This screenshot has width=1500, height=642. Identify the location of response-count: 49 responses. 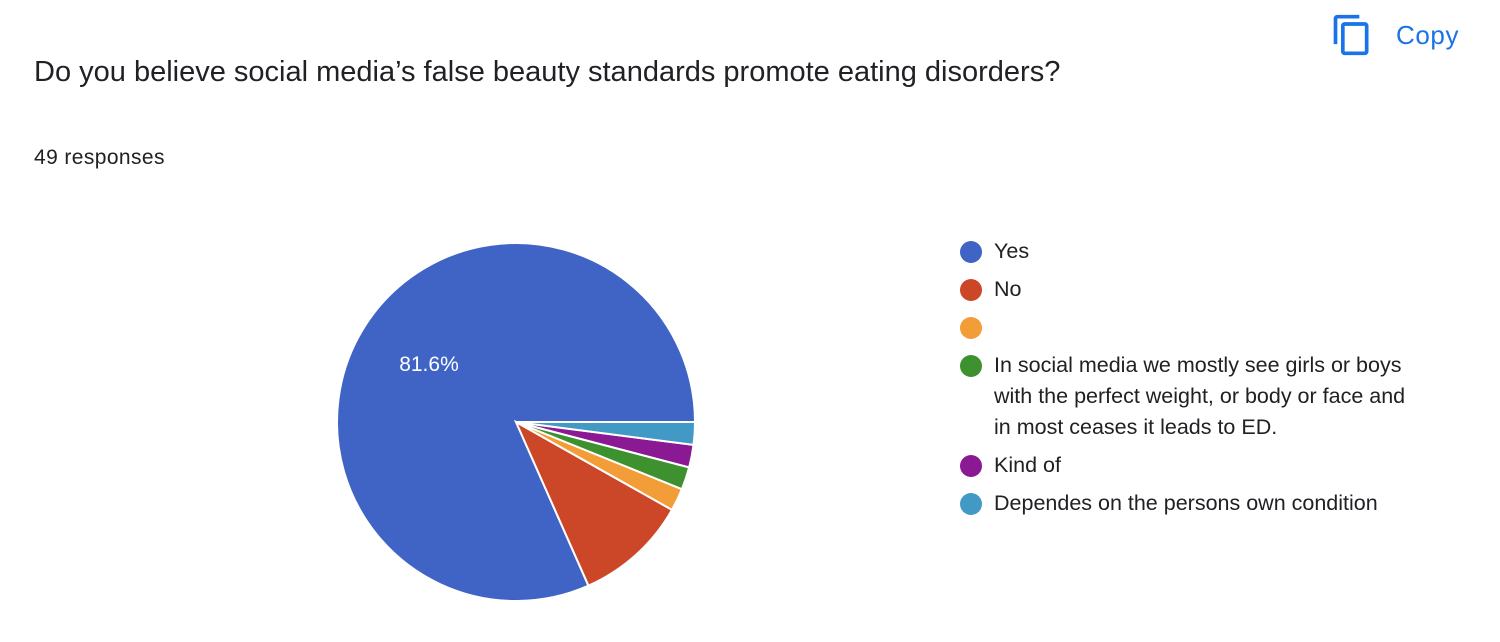
(99, 157).